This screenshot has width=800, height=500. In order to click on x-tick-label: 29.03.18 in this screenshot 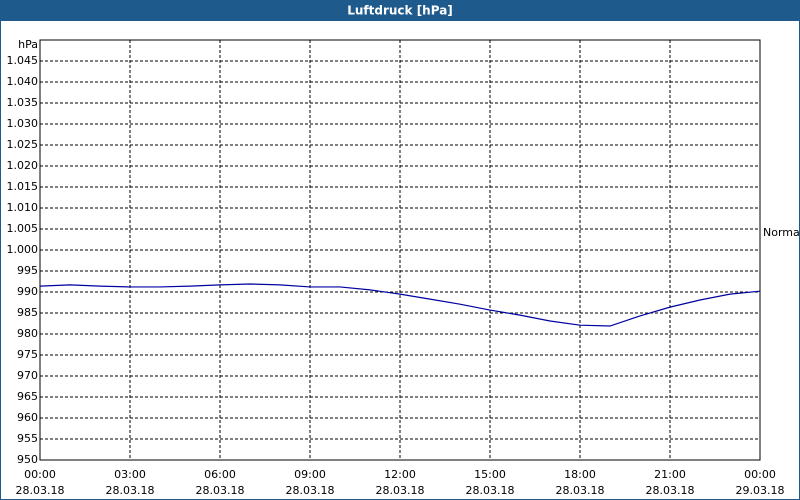, I will do `click(760, 490)`.